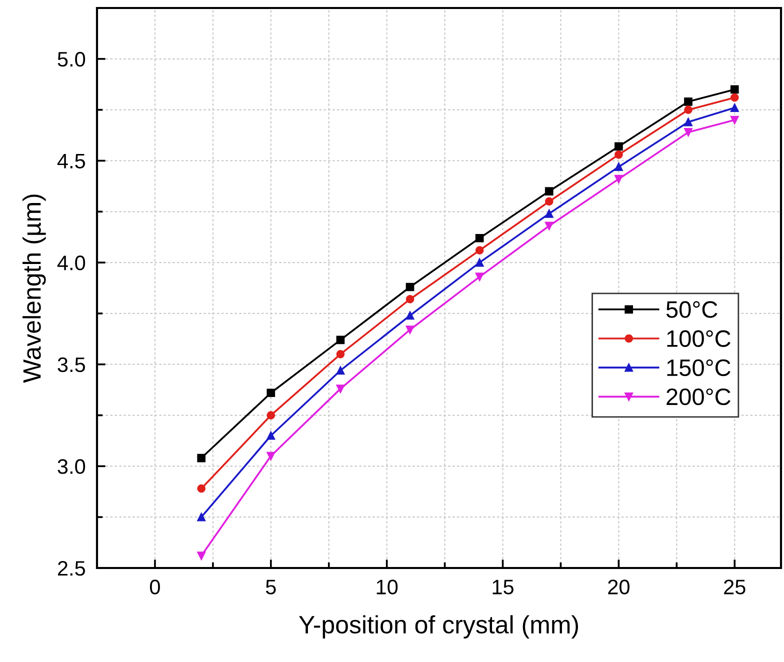  What do you see at coordinates (71, 263) in the screenshot?
I see `y-tick-label: 4.0` at bounding box center [71, 263].